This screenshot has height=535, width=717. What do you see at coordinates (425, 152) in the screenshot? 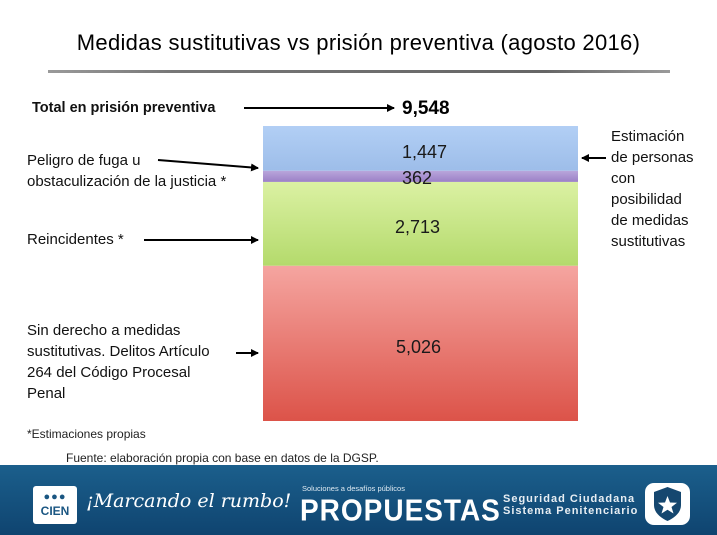
I see `value-label-fuga: 1,447` at bounding box center [425, 152].